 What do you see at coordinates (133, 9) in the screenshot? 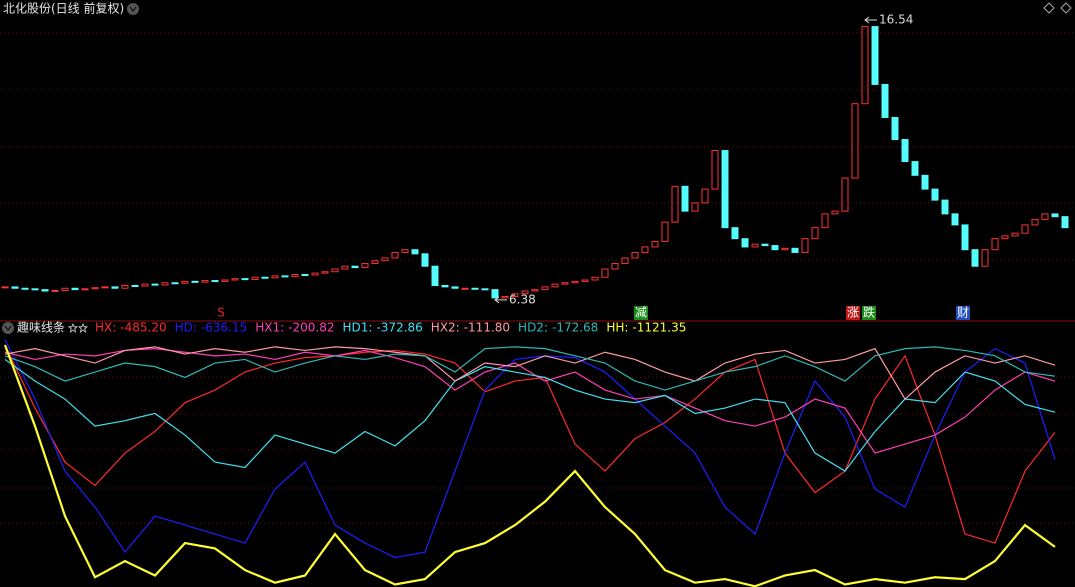
I see `menu-button` at bounding box center [133, 9].